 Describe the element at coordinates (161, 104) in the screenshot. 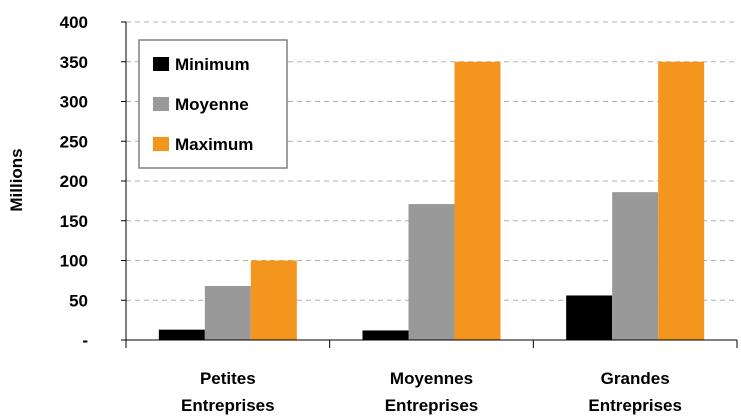

I see `legend-swatch-moyenne` at that location.